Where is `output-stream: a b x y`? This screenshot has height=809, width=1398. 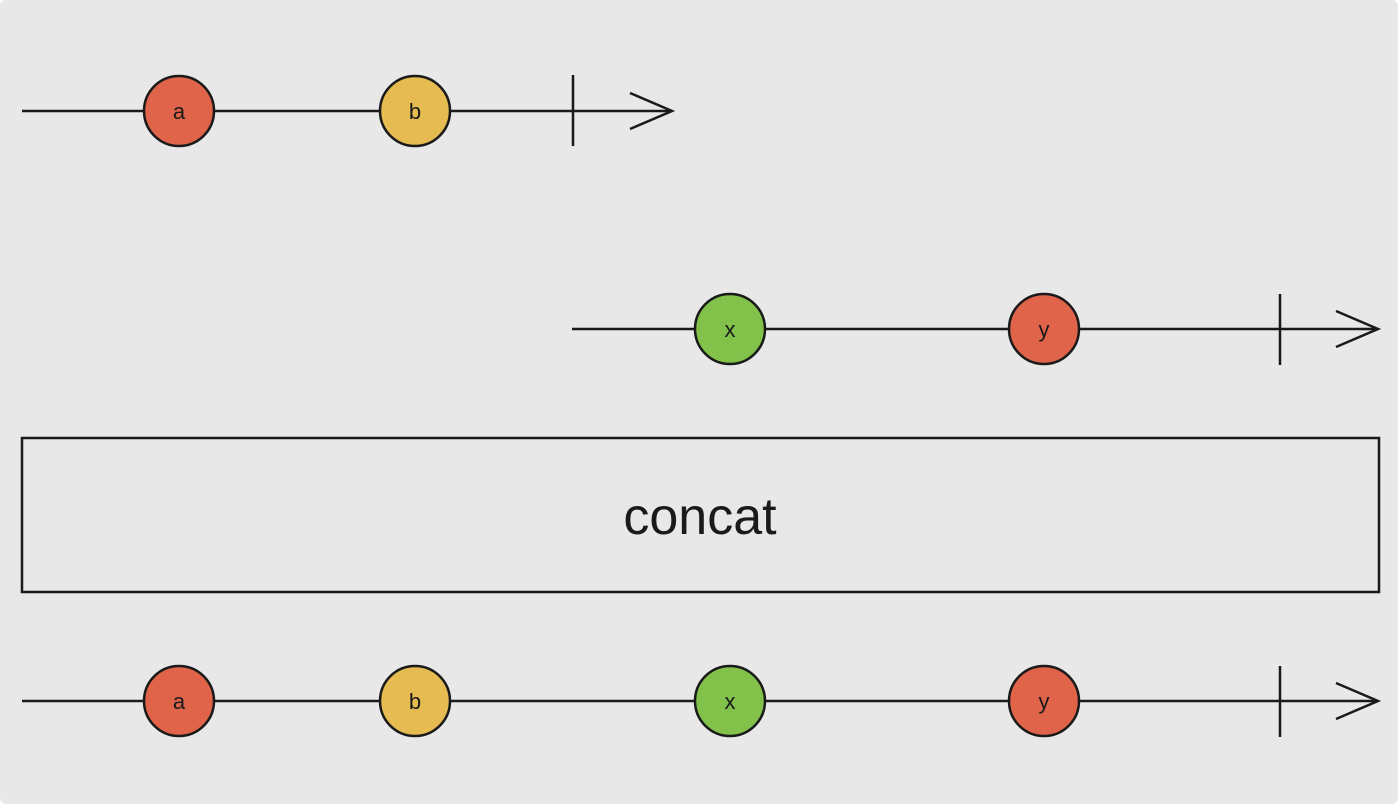
output-stream: a b x y is located at coordinates (702, 701).